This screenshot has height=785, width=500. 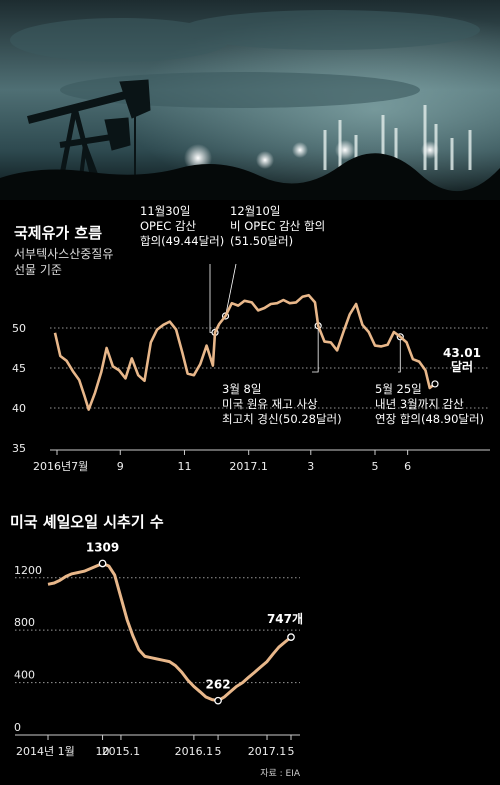 I want to click on rig-x-tick-label: 2017.1, so click(x=267, y=751).